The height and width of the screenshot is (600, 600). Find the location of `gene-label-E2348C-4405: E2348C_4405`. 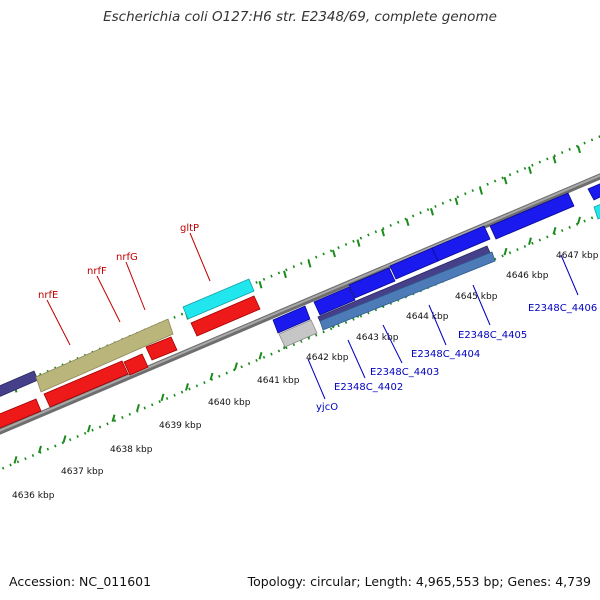

gene-label-E2348C-4405: E2348C_4405 is located at coordinates (492, 335).